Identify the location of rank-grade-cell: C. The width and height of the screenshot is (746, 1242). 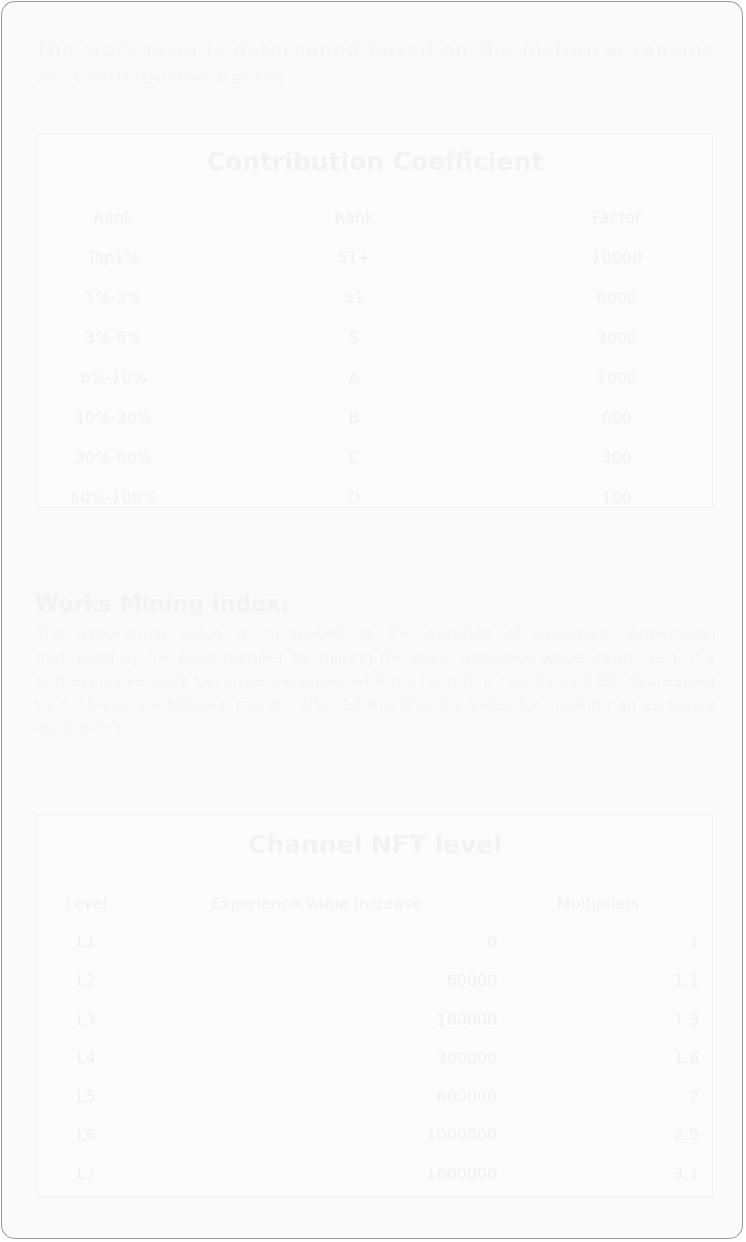
(354, 457).